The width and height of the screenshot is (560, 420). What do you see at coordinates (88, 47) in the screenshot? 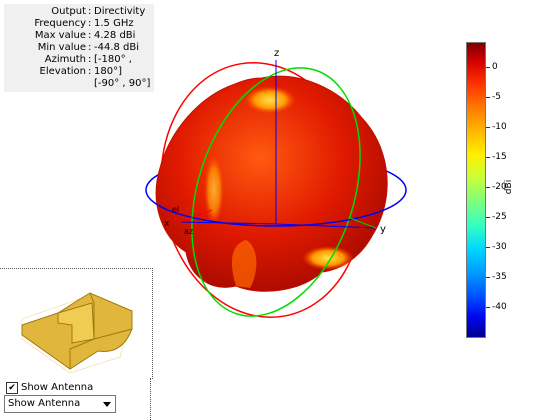
I see `info-row-min: Min value : -44.8 dBi` at bounding box center [88, 47].